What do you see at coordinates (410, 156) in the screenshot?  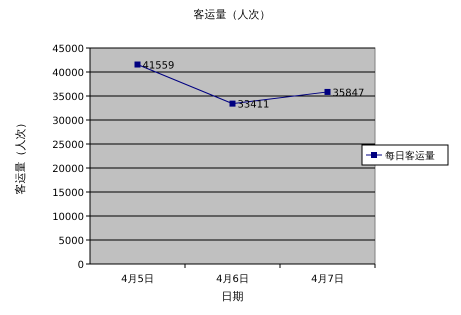 I see `legend-label: 每日客运量` at bounding box center [410, 156].